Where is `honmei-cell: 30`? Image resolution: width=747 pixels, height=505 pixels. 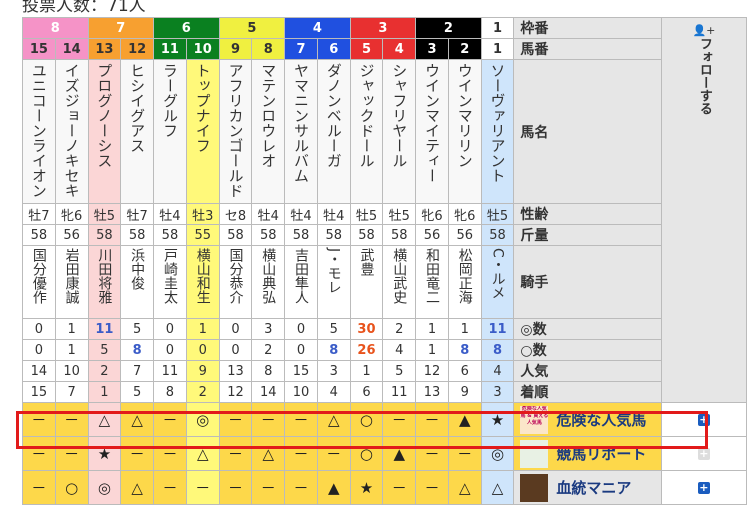
honmei-cell: 30 is located at coordinates (366, 329).